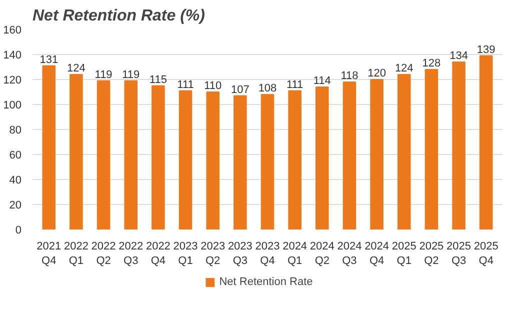  Describe the element at coordinates (15, 130) in the screenshot. I see `y-tick-label: 80` at that location.